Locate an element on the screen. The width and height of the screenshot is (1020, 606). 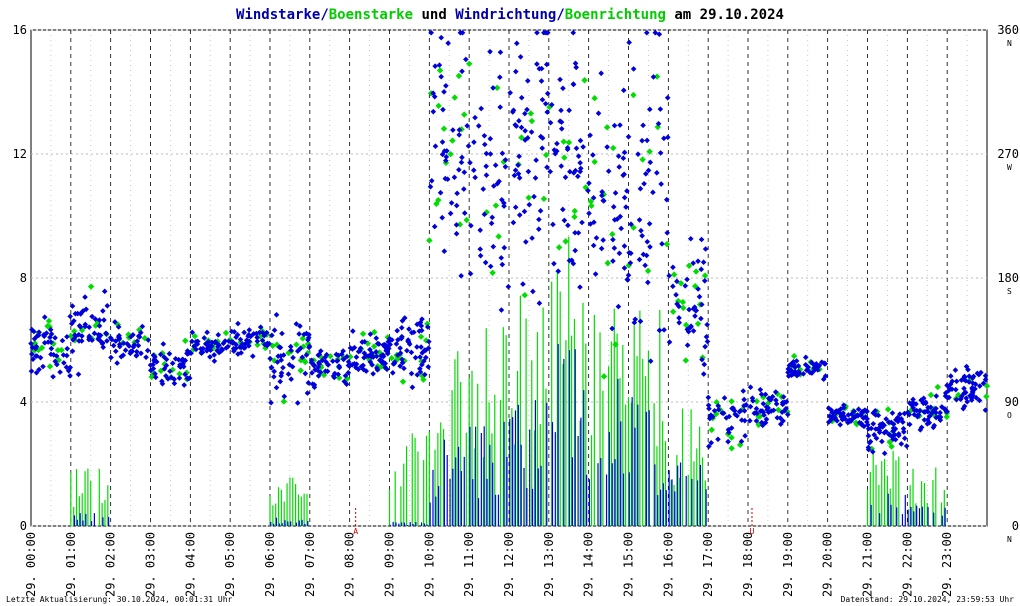
marker-label: A is located at coordinates (355, 531).